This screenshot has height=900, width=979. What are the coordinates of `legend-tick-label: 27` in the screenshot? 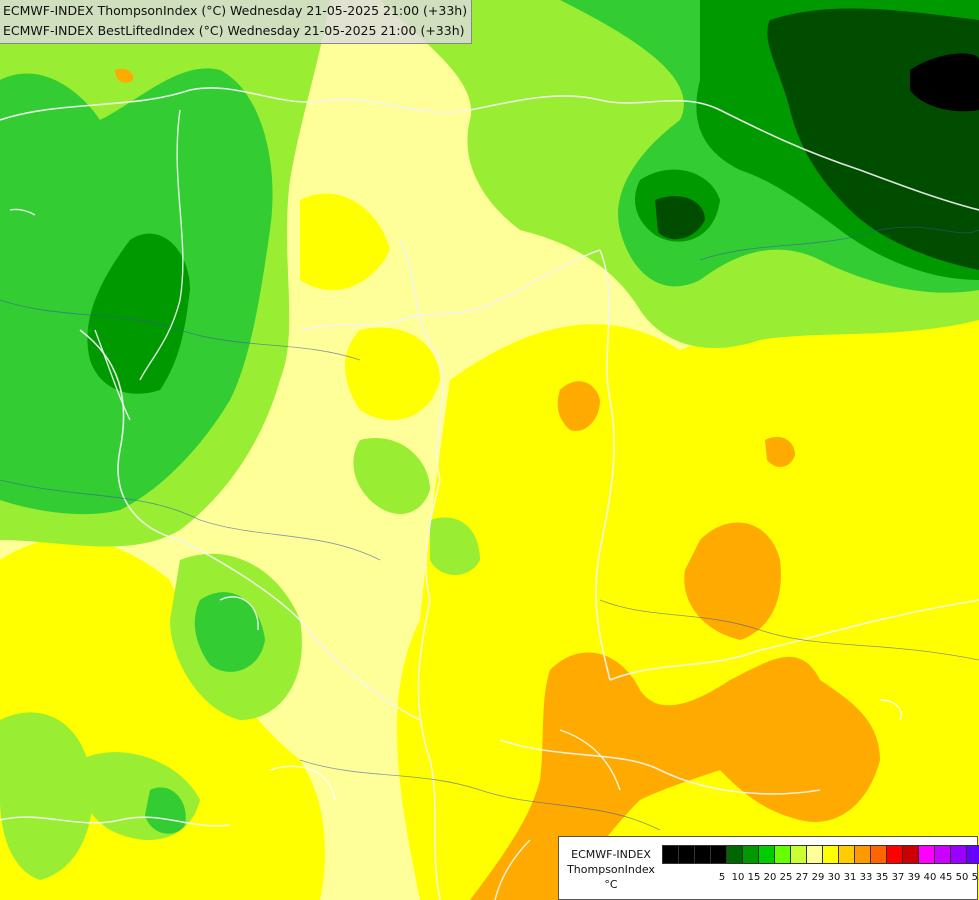 It's located at (802, 877).